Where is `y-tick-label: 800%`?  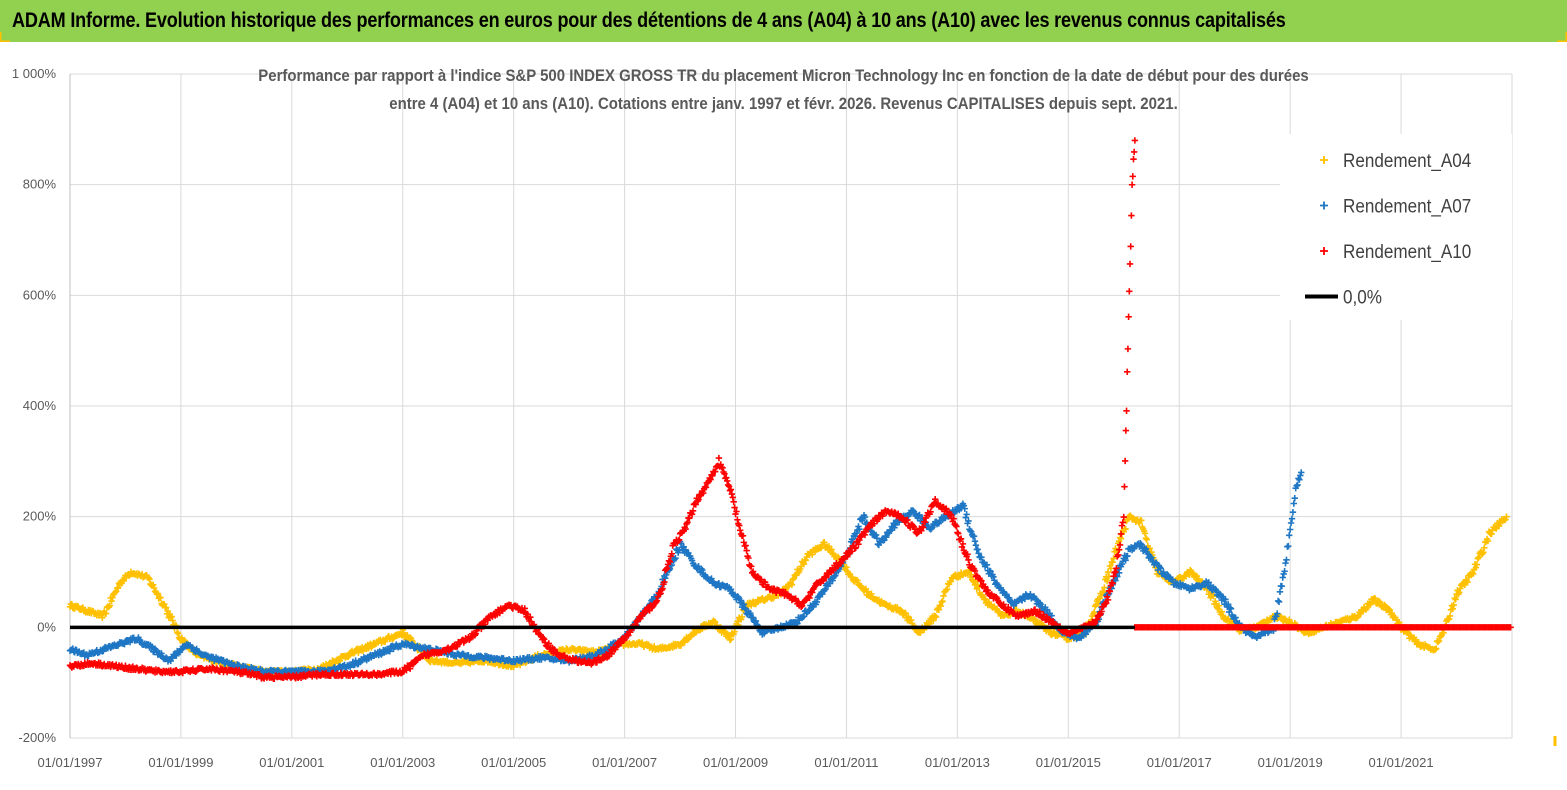 y-tick-label: 800% is located at coordinates (40, 184).